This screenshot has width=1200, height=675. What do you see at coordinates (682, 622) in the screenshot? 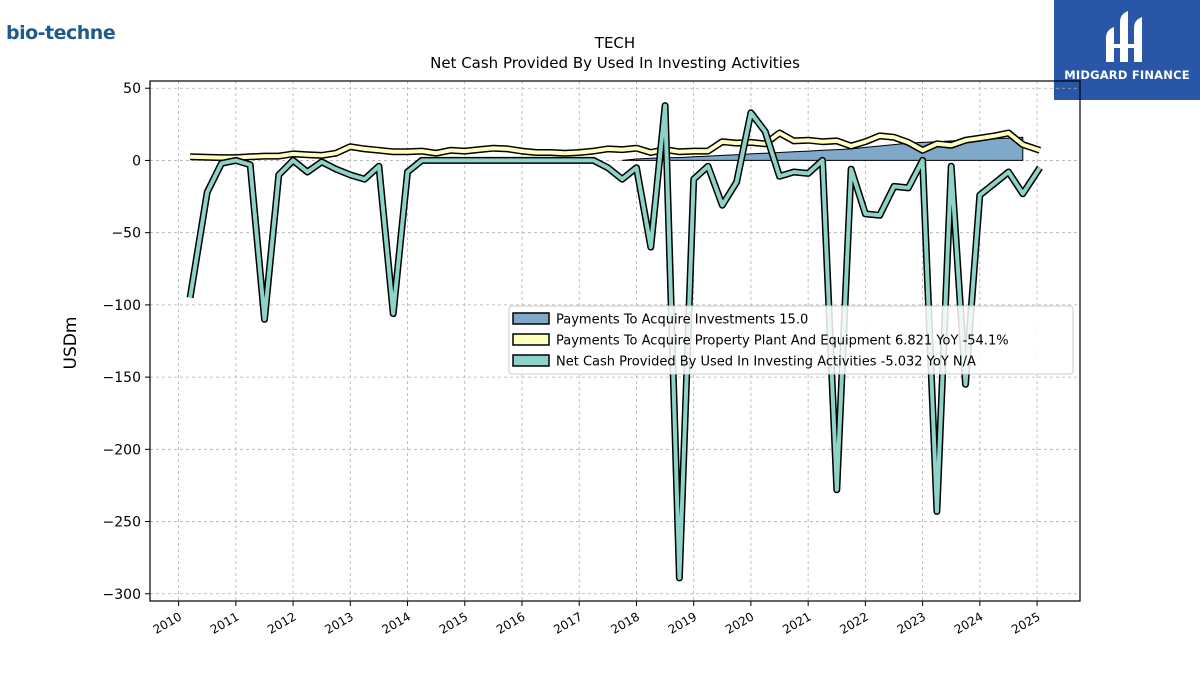
I see `x-tick-label: 2019` at bounding box center [682, 622].